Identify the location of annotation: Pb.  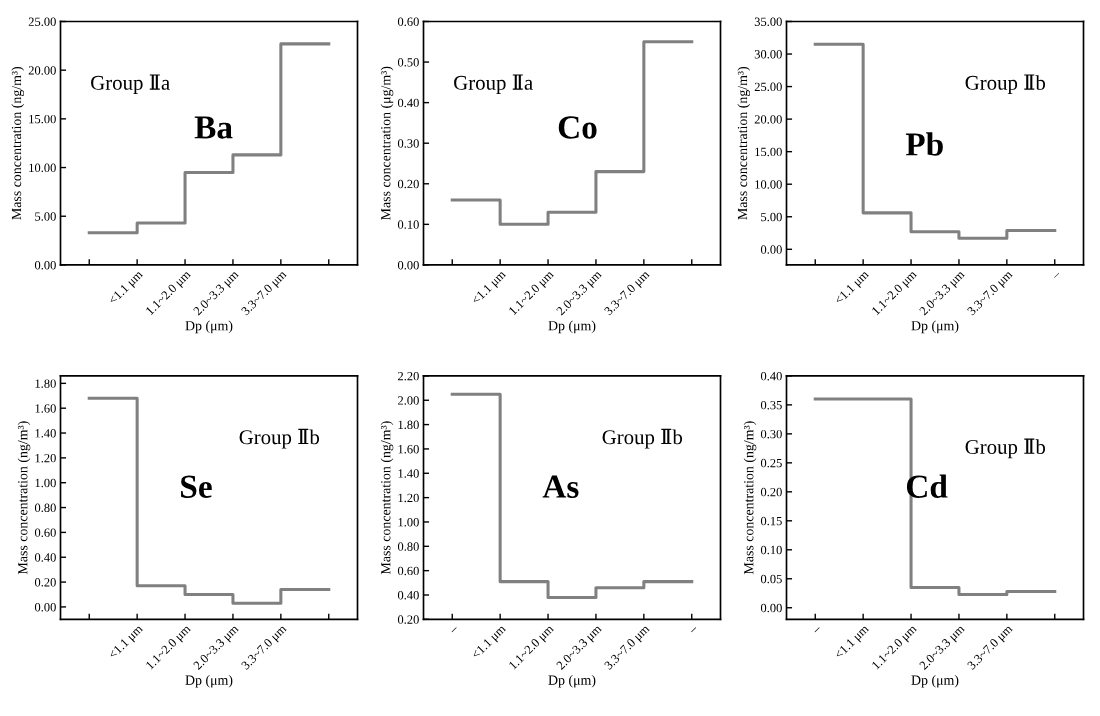
(924, 144).